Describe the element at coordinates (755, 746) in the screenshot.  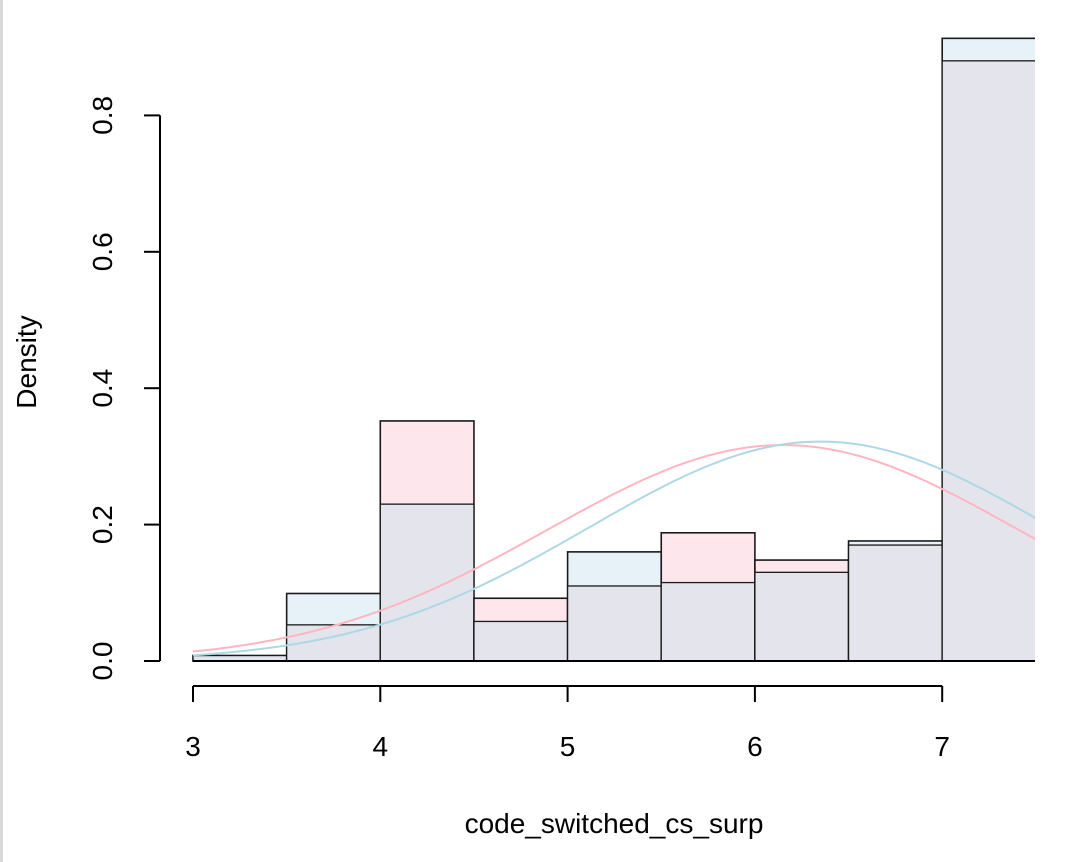
I see `x-tick-label: 6` at that location.